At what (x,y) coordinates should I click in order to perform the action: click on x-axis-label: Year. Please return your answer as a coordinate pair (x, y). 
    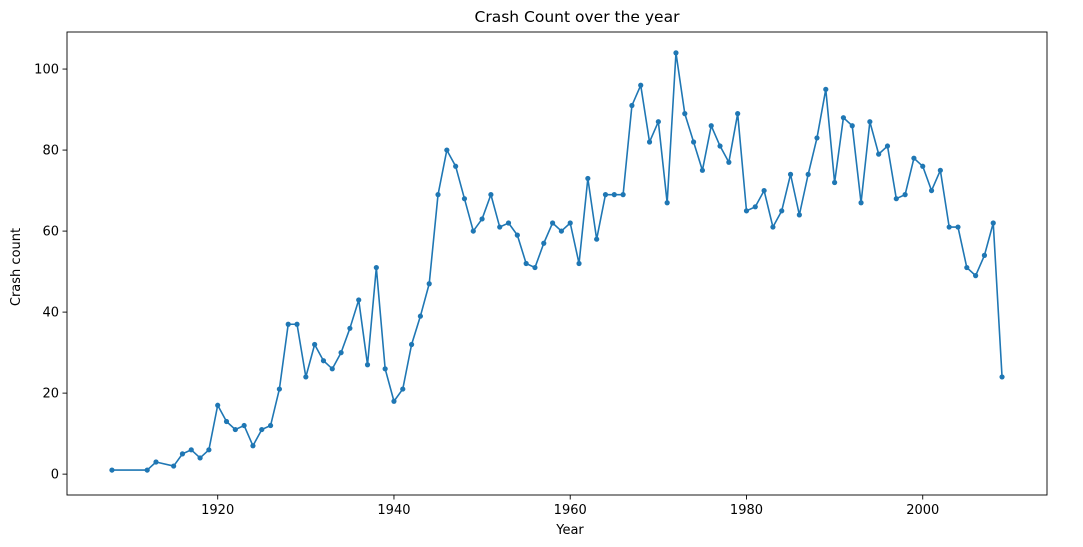
    Looking at the image, I should click on (569, 530).